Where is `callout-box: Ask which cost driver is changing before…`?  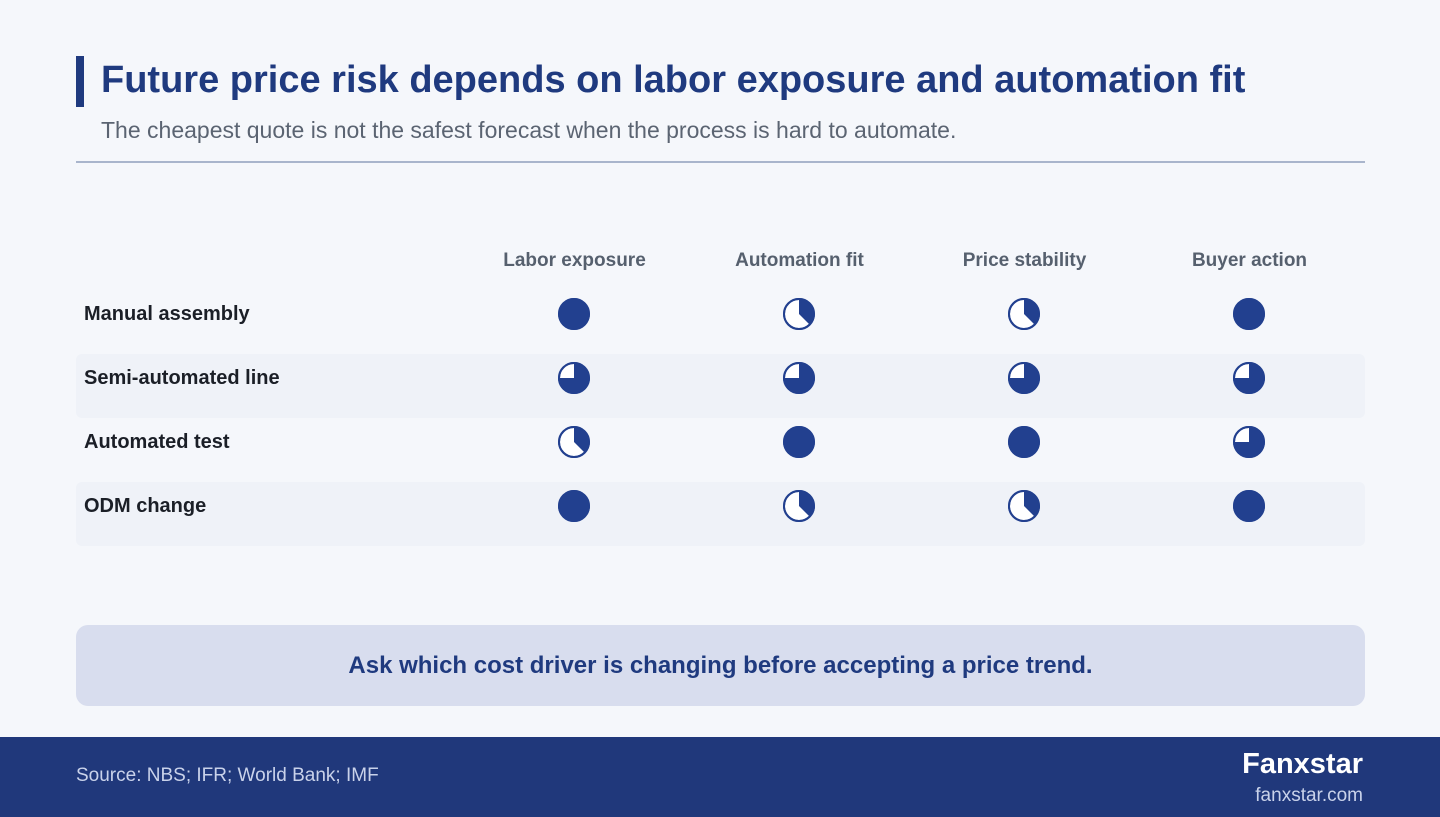
callout-box: Ask which cost driver is changing before… is located at coordinates (720, 665).